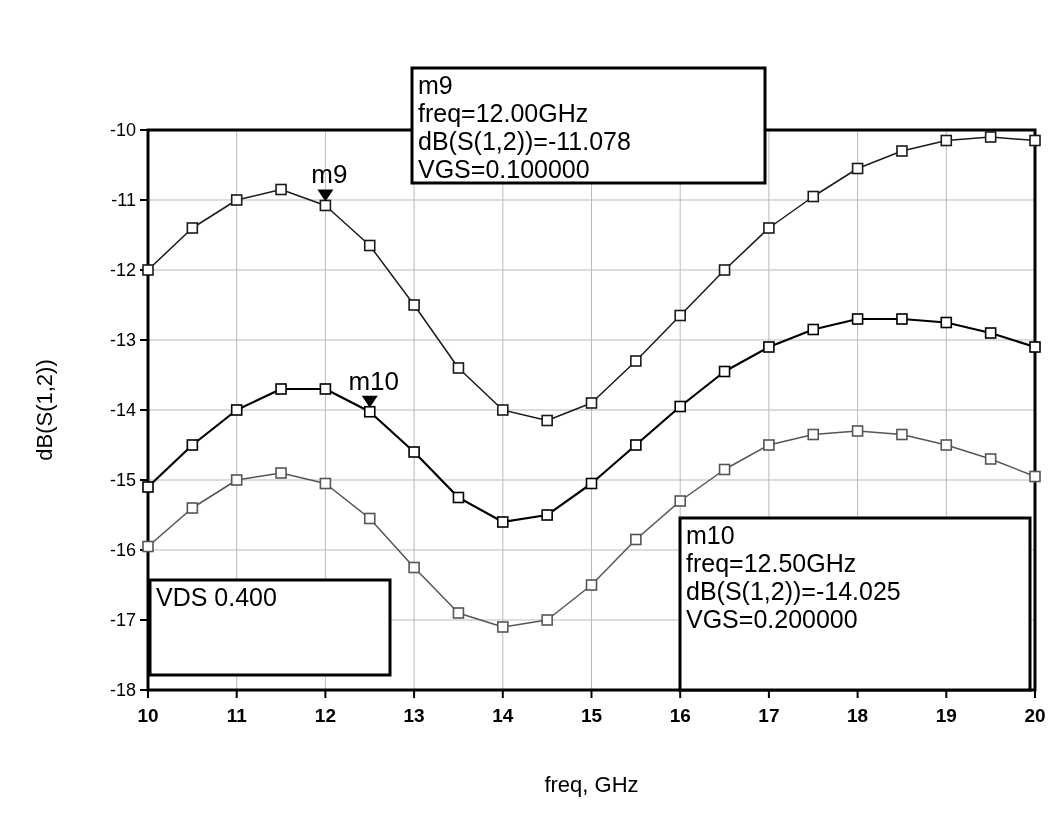 The height and width of the screenshot is (814, 1057). Describe the element at coordinates (329, 174) in the screenshot. I see `annotation: m9` at that location.